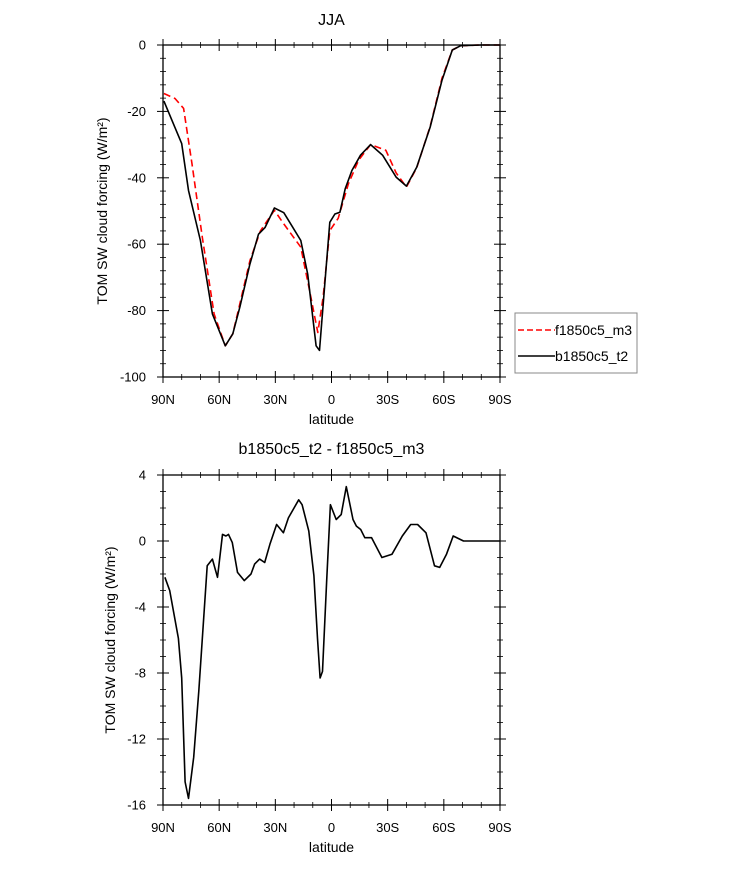 Image resolution: width=733 pixels, height=869 pixels. Describe the element at coordinates (136, 310) in the screenshot. I see `y-tick-label: -80` at that location.